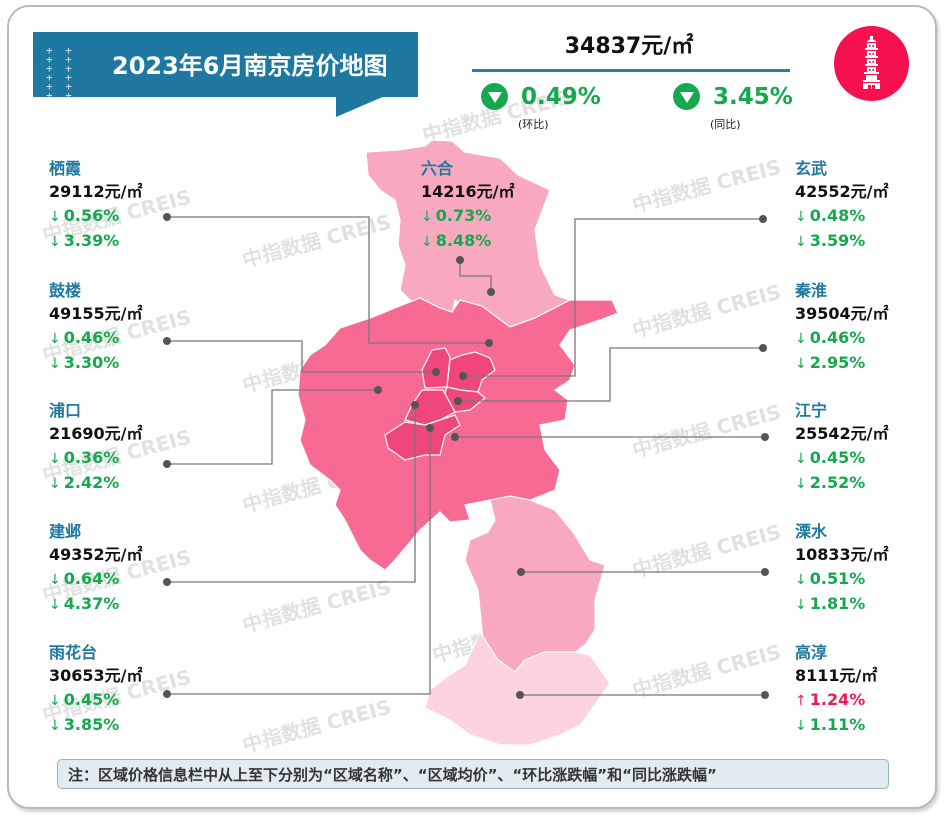 Image resolution: width=946 pixels, height=819 pixels. Describe the element at coordinates (610, 374) in the screenshot. I see `connector-qinhuai` at that location.